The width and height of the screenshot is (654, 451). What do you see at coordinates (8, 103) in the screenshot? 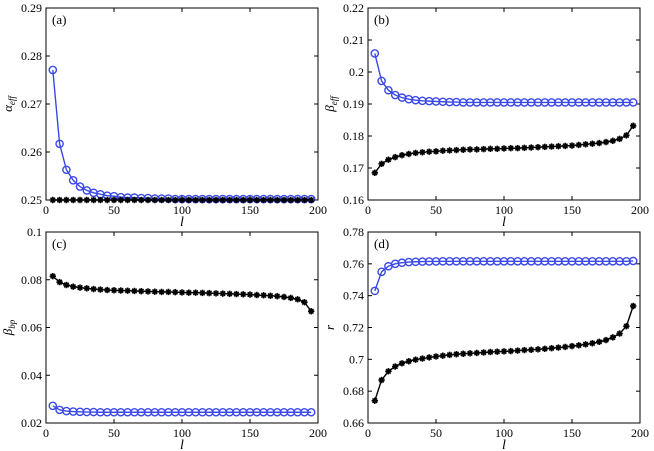
I see `y-axis-label: αeff` at bounding box center [8, 103].